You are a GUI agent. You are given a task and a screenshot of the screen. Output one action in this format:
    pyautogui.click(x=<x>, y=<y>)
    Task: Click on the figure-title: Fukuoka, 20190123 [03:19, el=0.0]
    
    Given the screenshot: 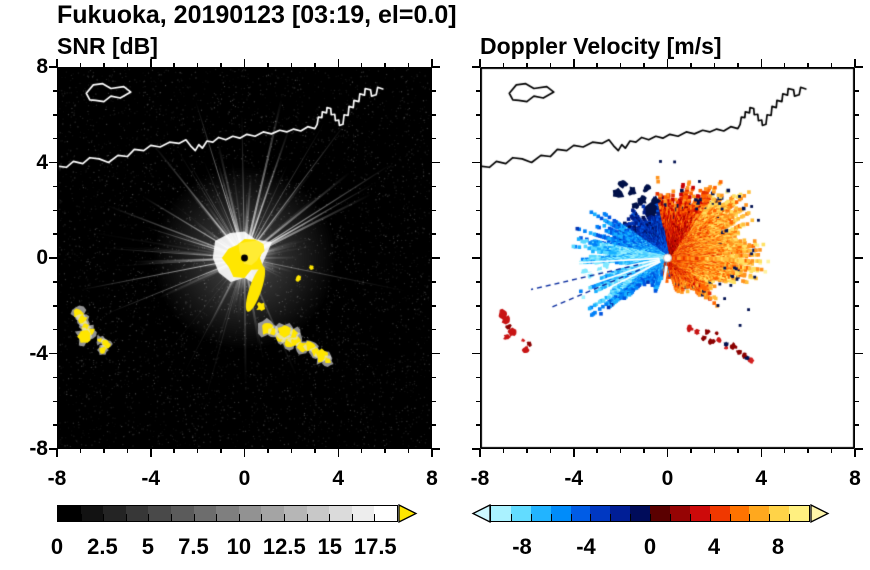 What is the action you would take?
    pyautogui.click(x=257, y=15)
    